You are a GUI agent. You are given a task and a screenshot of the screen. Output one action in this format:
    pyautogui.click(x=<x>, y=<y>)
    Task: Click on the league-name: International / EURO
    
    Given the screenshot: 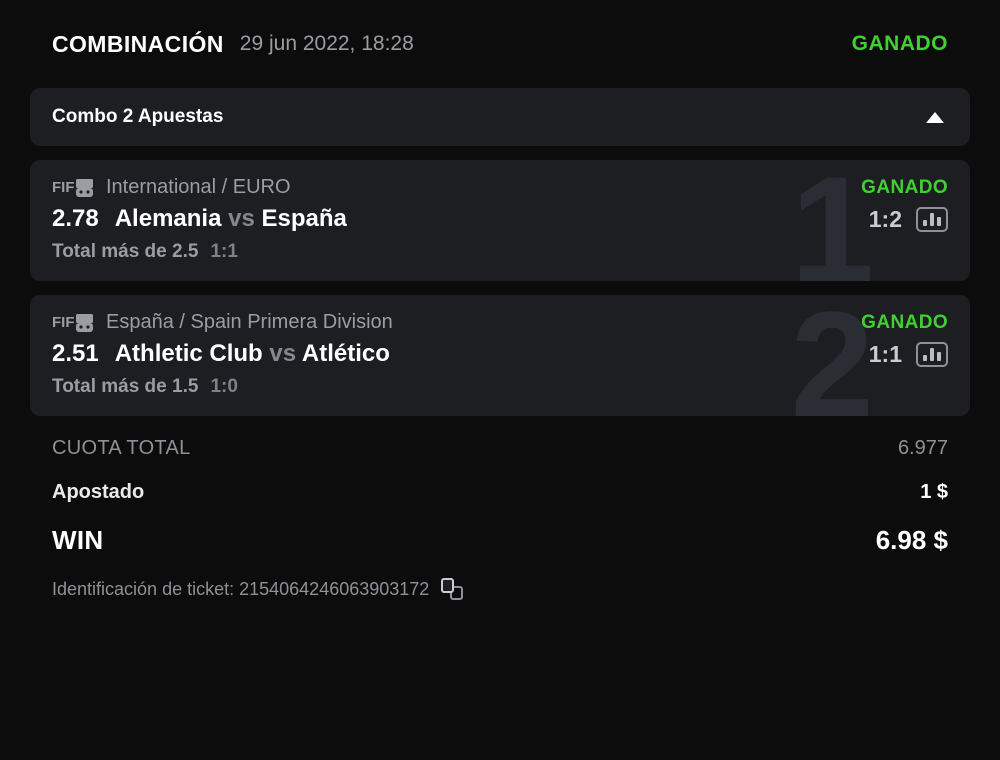 What is the action you would take?
    pyautogui.click(x=198, y=187)
    